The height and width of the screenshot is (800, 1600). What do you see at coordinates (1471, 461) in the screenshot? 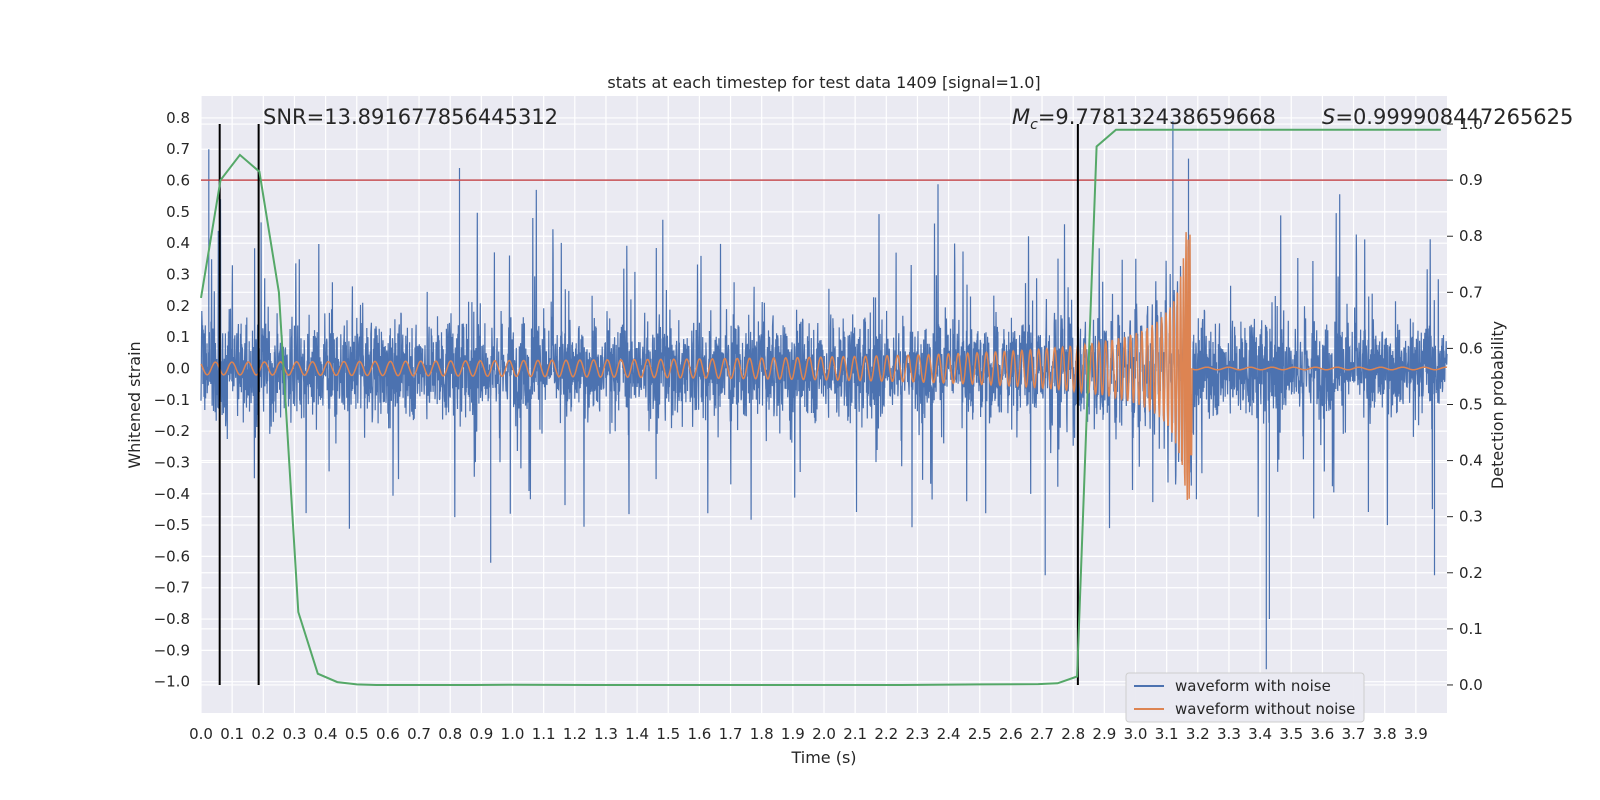
I see `y-right-tick-label: 0.4` at bounding box center [1471, 461].